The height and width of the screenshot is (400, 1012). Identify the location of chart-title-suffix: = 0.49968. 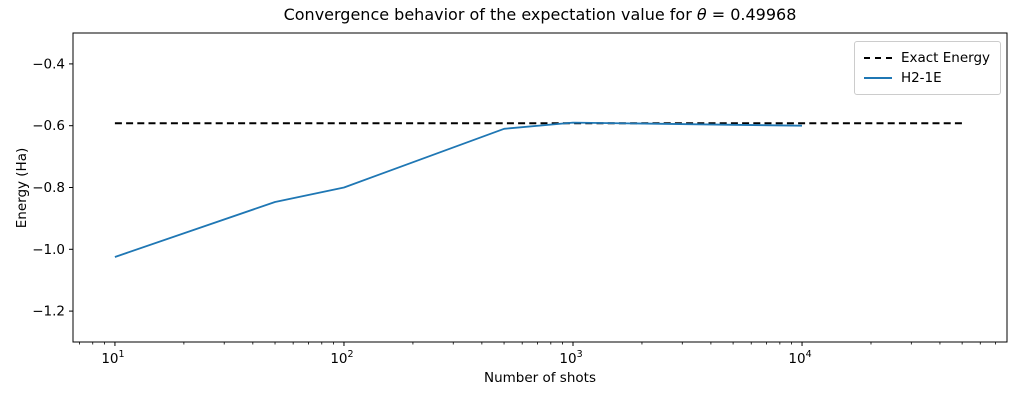
(751, 14).